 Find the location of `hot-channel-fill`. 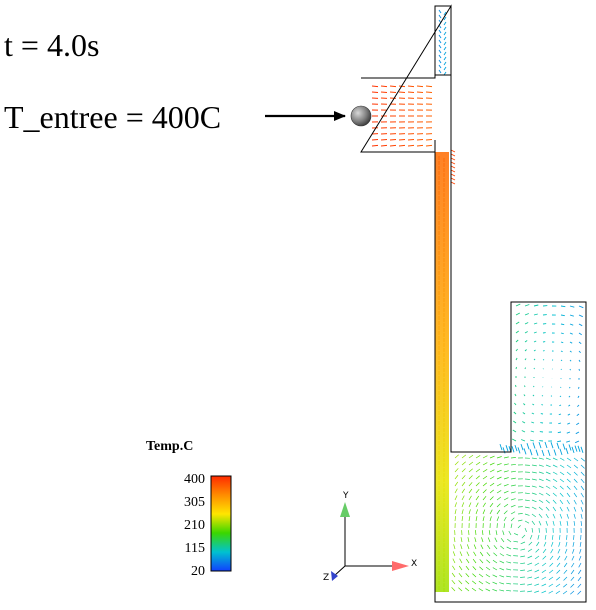

hot-channel-fill is located at coordinates (442, 372).